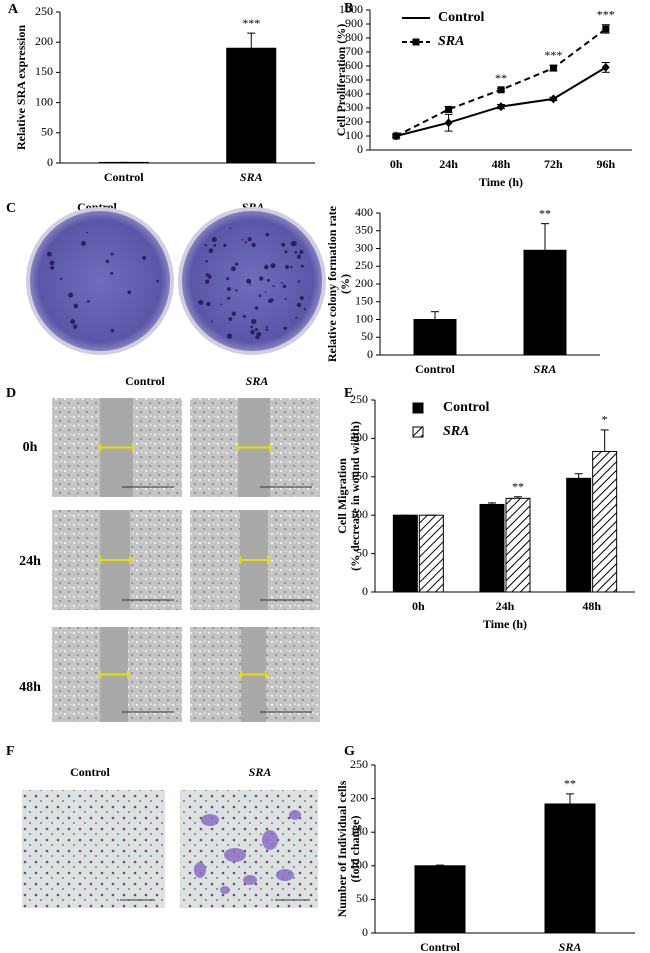 The width and height of the screenshot is (650, 953). What do you see at coordinates (418, 432) in the screenshot?
I see `legend-swatch` at bounding box center [418, 432].